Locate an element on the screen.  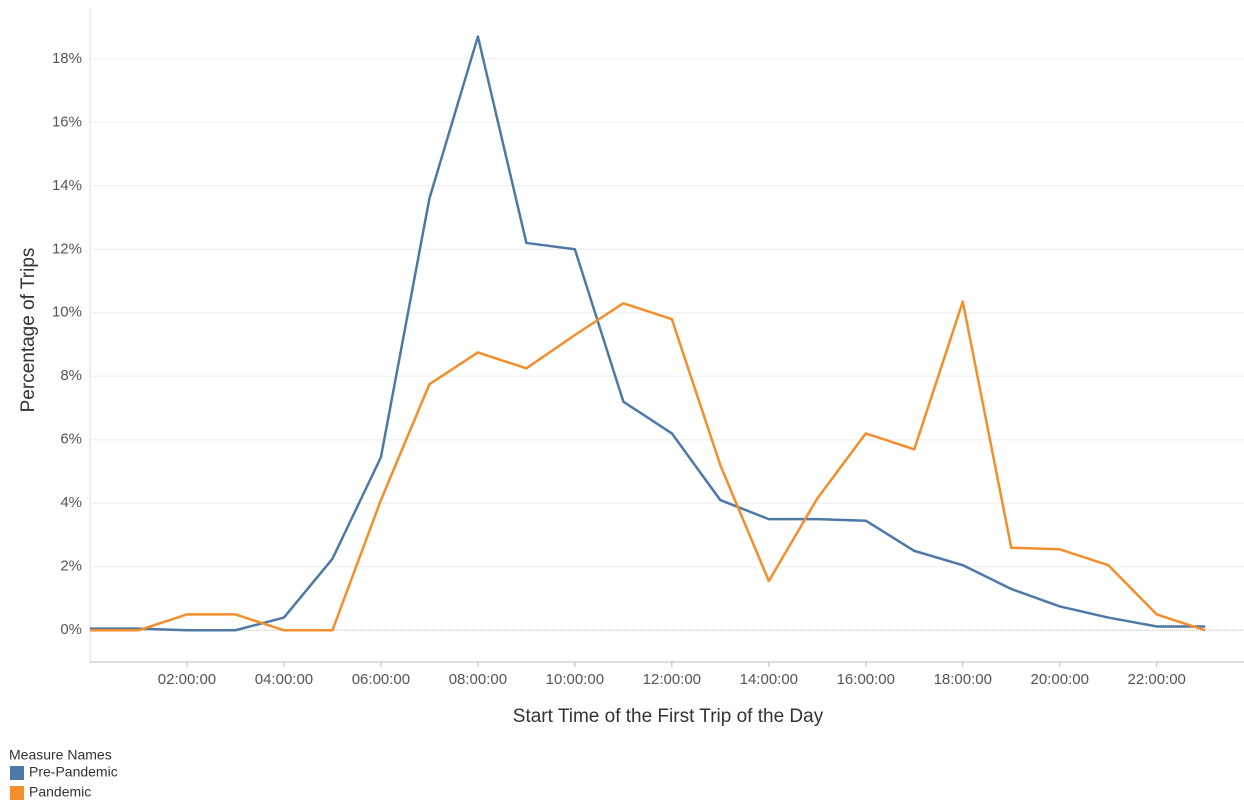
x-tick-label: 20:00:00 is located at coordinates (1060, 679).